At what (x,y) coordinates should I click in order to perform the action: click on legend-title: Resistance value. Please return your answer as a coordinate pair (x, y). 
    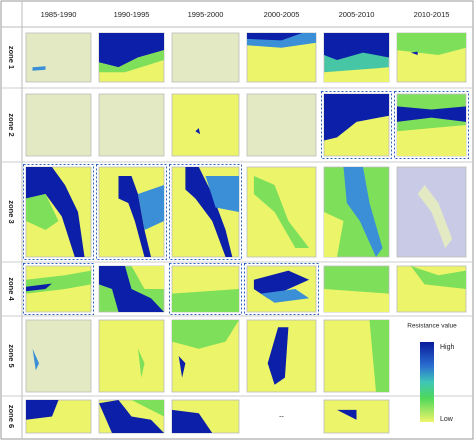
    Looking at the image, I should click on (432, 326).